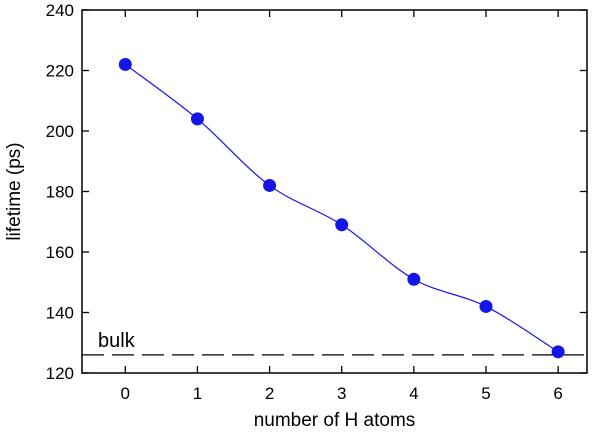  I want to click on y-axis-title: lifetime (ps), so click(14, 191).